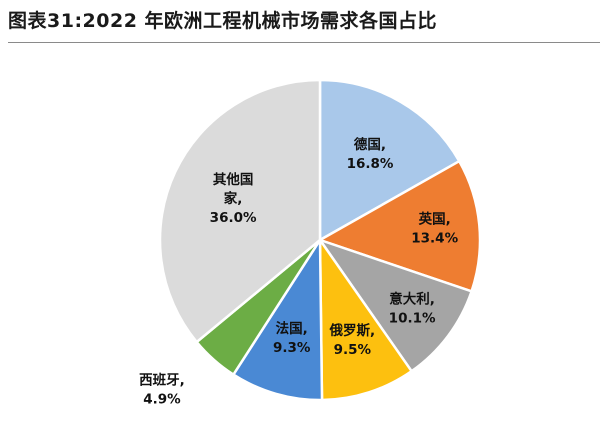 The width and height of the screenshot is (608, 424). Describe the element at coordinates (304, 42) in the screenshot. I see `title-divider` at that location.